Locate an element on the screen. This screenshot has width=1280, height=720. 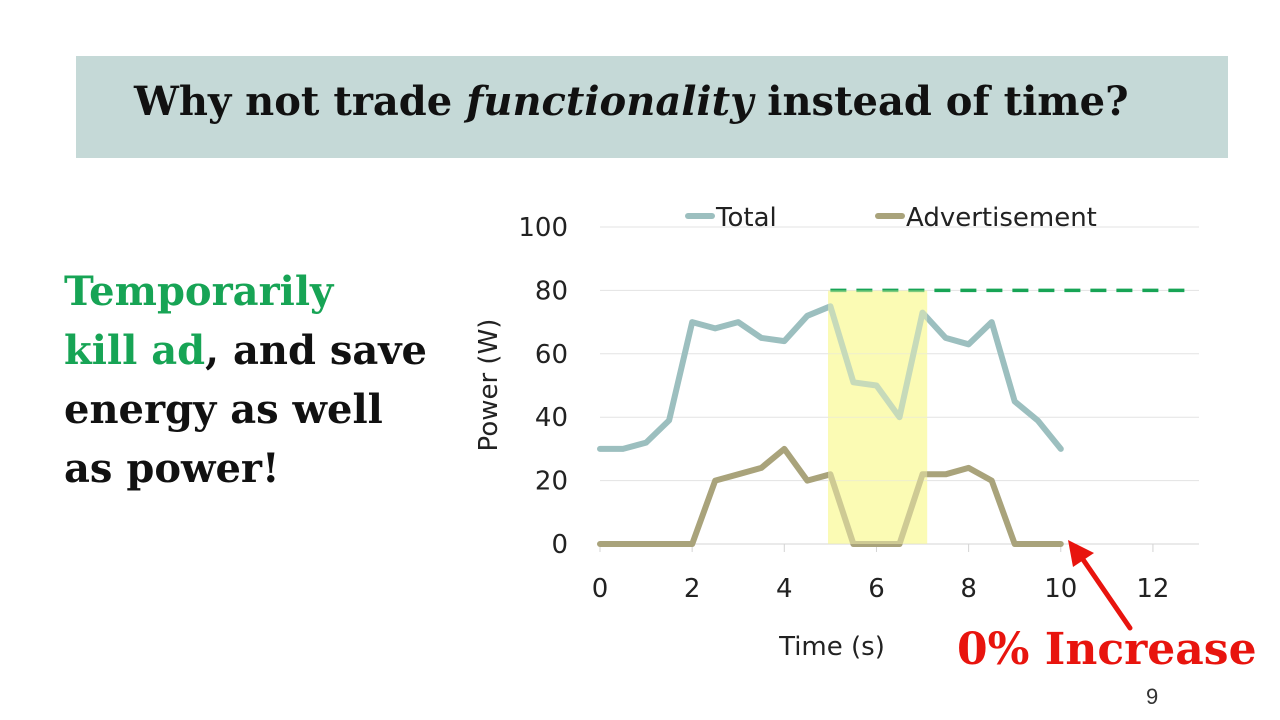
highlight-overlay is located at coordinates (878, 417).